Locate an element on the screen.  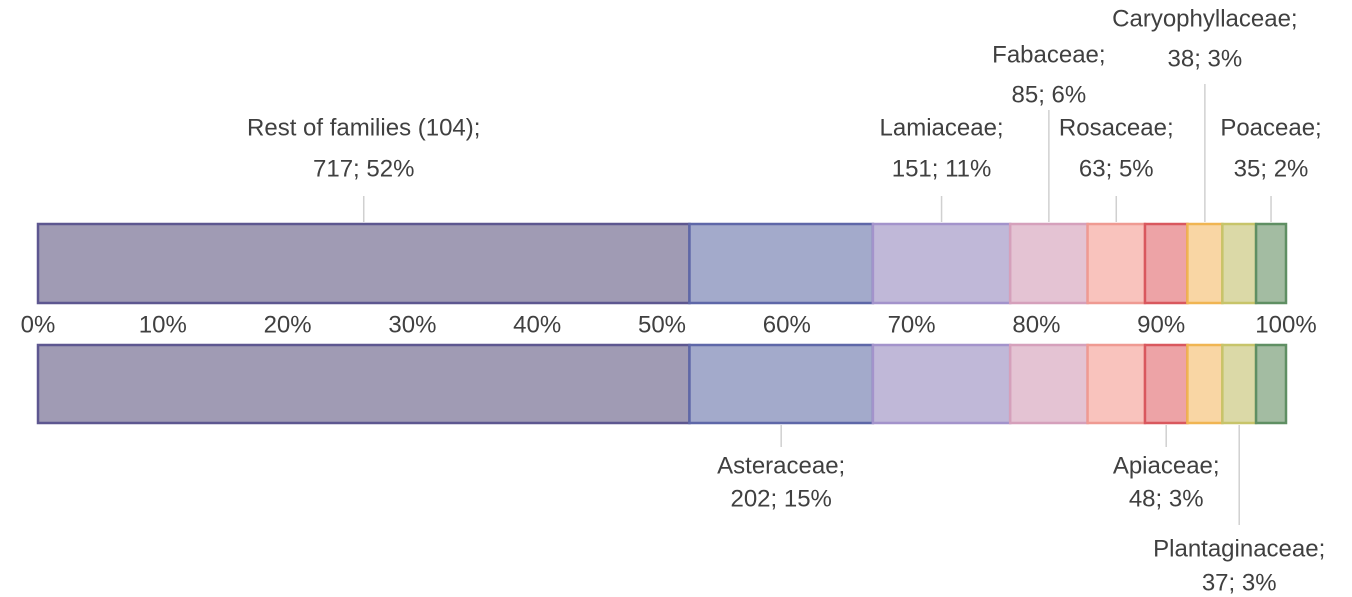
data-label-name: Caryophyllaceae; is located at coordinates (1204, 18).